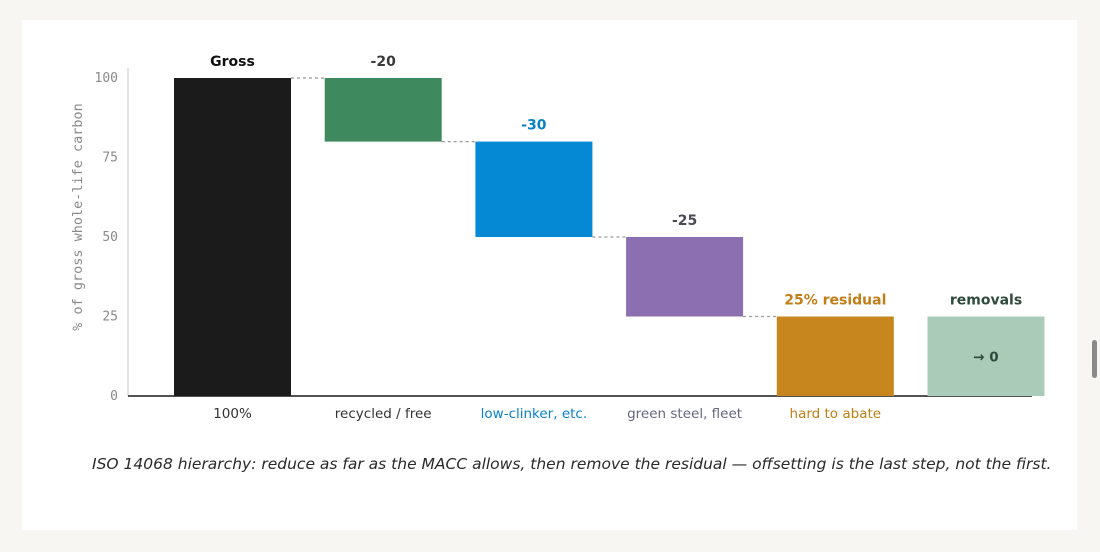  I want to click on bar-inner-label: → 0, so click(985, 357).